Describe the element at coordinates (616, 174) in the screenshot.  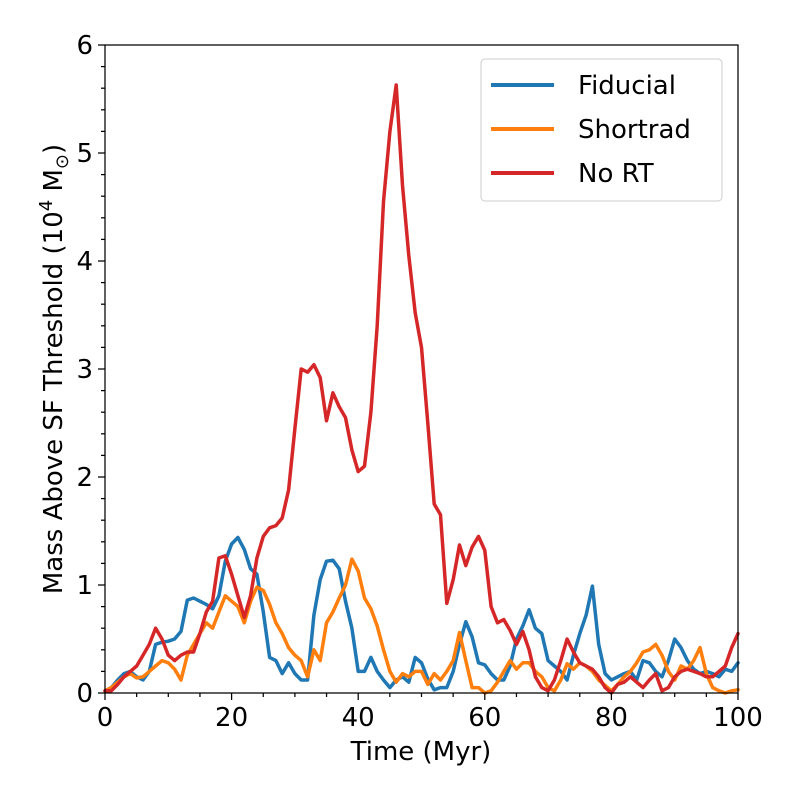
I see `legend-label-no-rt: No RT` at that location.